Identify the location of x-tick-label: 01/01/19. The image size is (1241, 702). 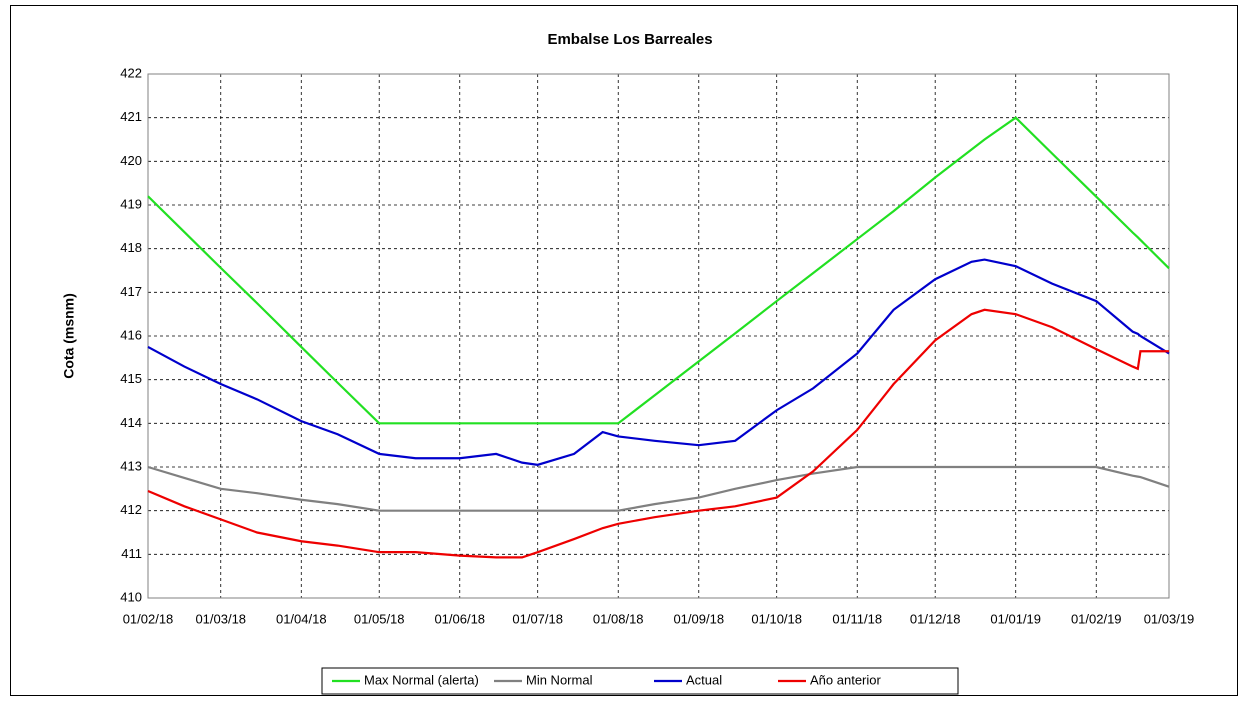
(1015, 618).